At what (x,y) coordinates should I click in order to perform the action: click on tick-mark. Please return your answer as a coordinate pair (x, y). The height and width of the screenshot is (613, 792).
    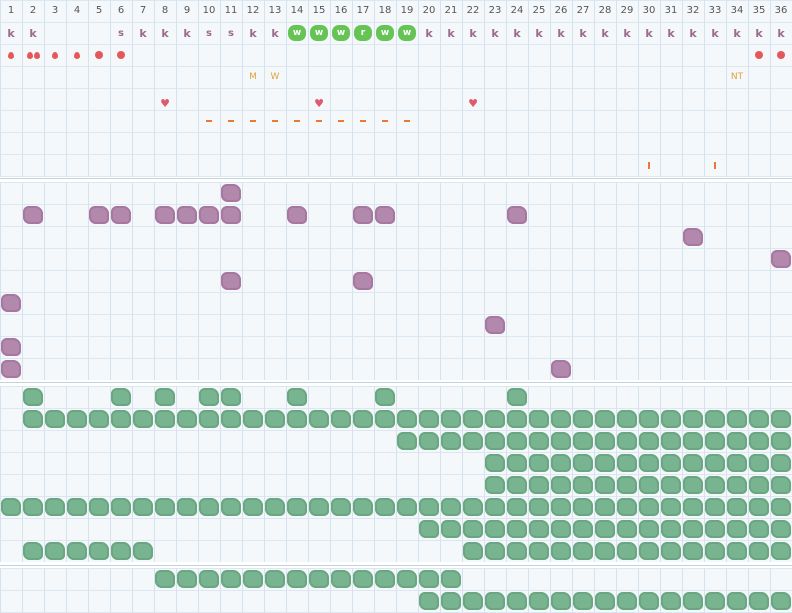
    Looking at the image, I should click on (649, 165).